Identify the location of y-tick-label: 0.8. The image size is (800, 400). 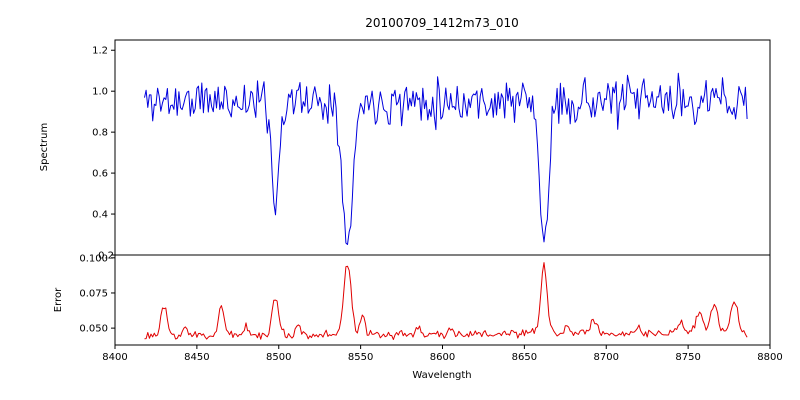
(100, 133).